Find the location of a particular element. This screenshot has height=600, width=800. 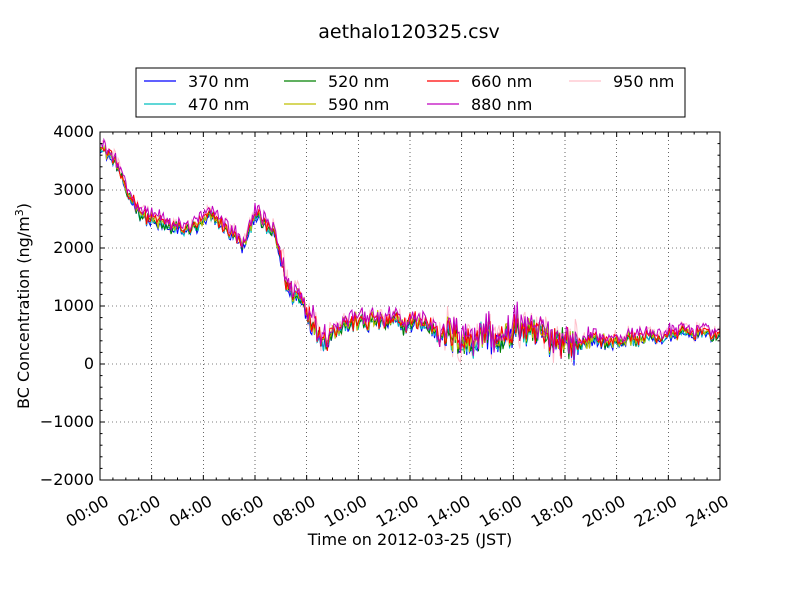

legend-label: 470 nm is located at coordinates (218, 104).